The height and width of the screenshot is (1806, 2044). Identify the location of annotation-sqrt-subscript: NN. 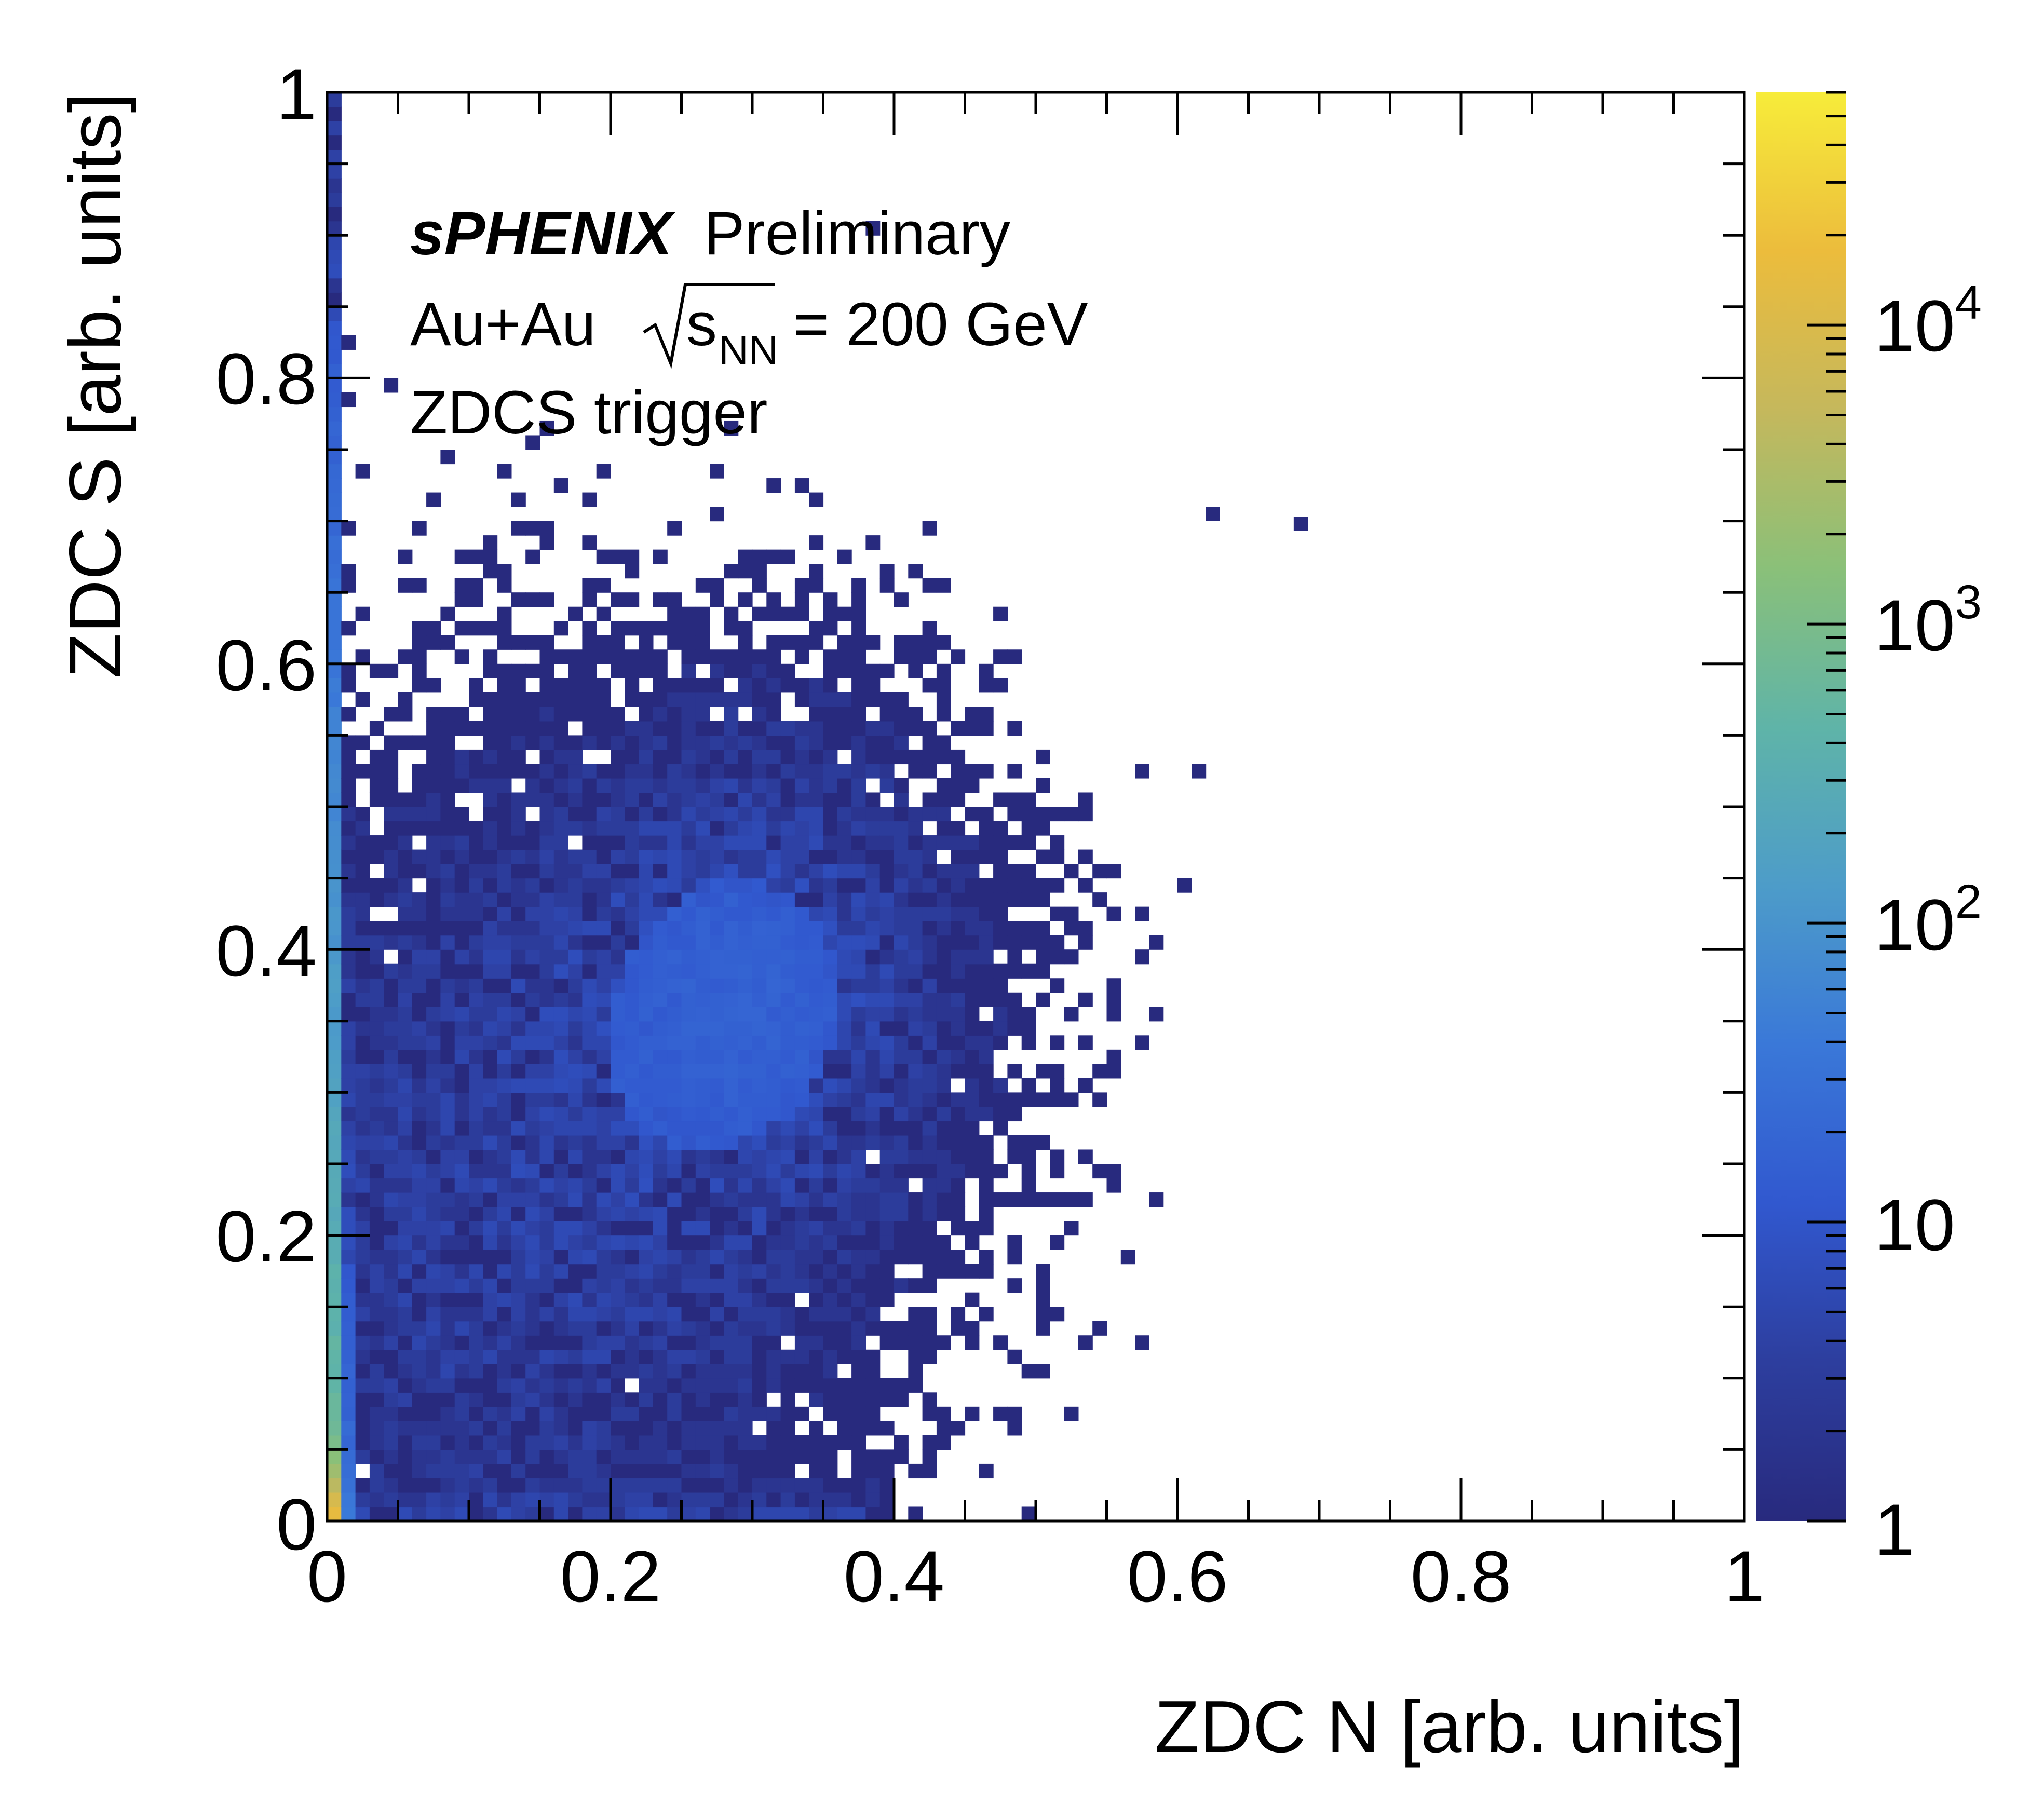
(749, 350).